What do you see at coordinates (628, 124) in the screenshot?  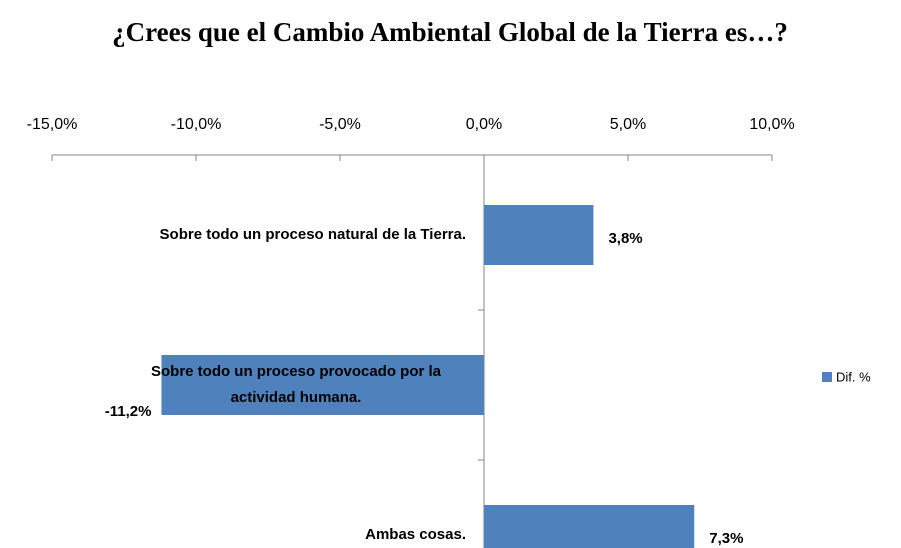 I see `x-tick-label: 5,0%` at bounding box center [628, 124].